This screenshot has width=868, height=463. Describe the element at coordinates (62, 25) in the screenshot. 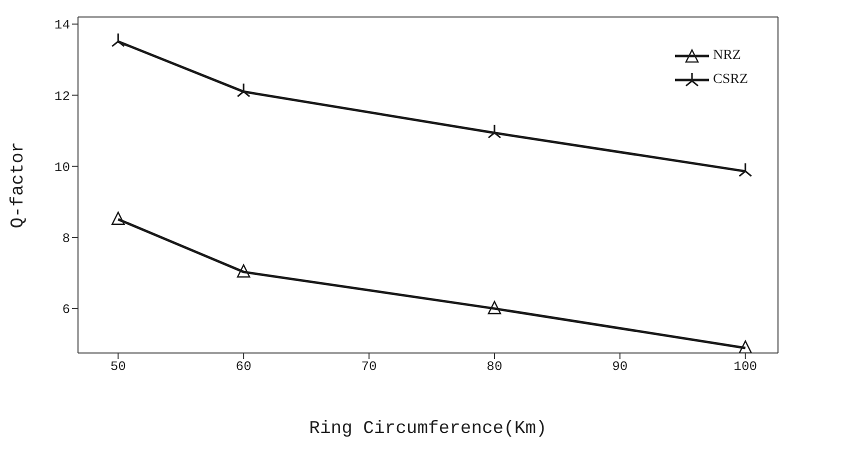

I see `y-tick-label: 14` at that location.